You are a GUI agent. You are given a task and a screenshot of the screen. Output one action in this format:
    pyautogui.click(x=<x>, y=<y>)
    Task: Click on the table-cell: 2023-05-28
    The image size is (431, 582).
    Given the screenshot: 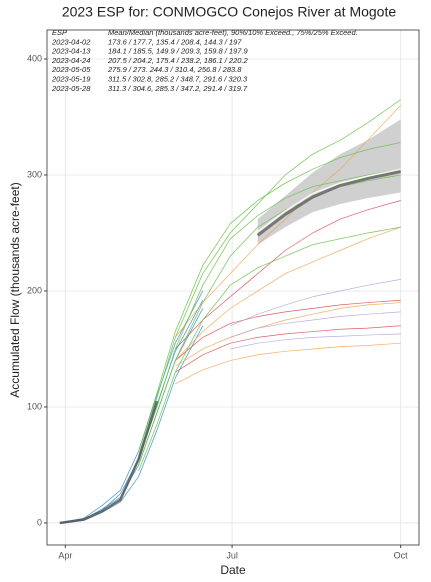 What is the action you would take?
    pyautogui.click(x=71, y=88)
    